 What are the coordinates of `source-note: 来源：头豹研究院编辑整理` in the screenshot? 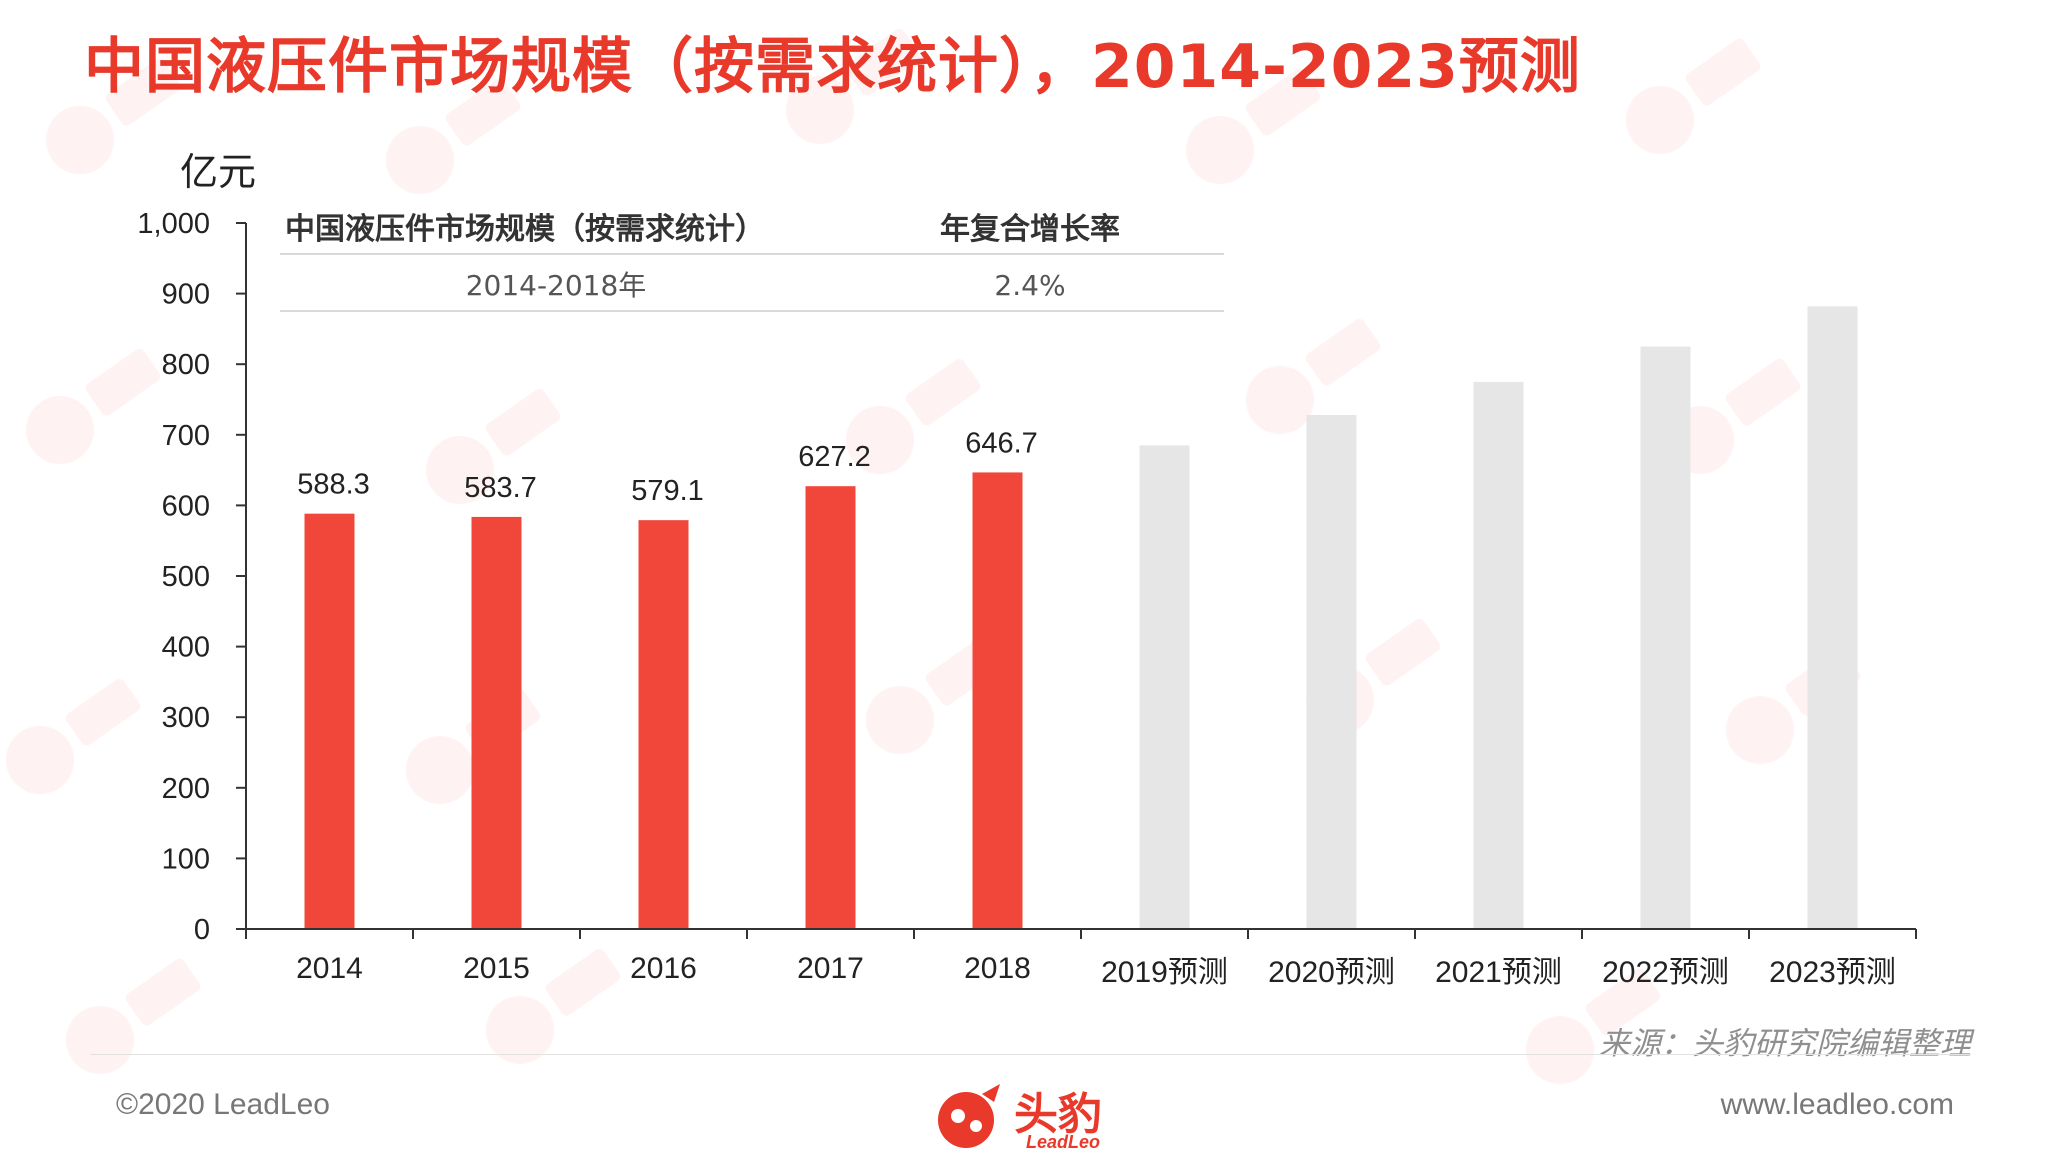 It's located at (1785, 1044).